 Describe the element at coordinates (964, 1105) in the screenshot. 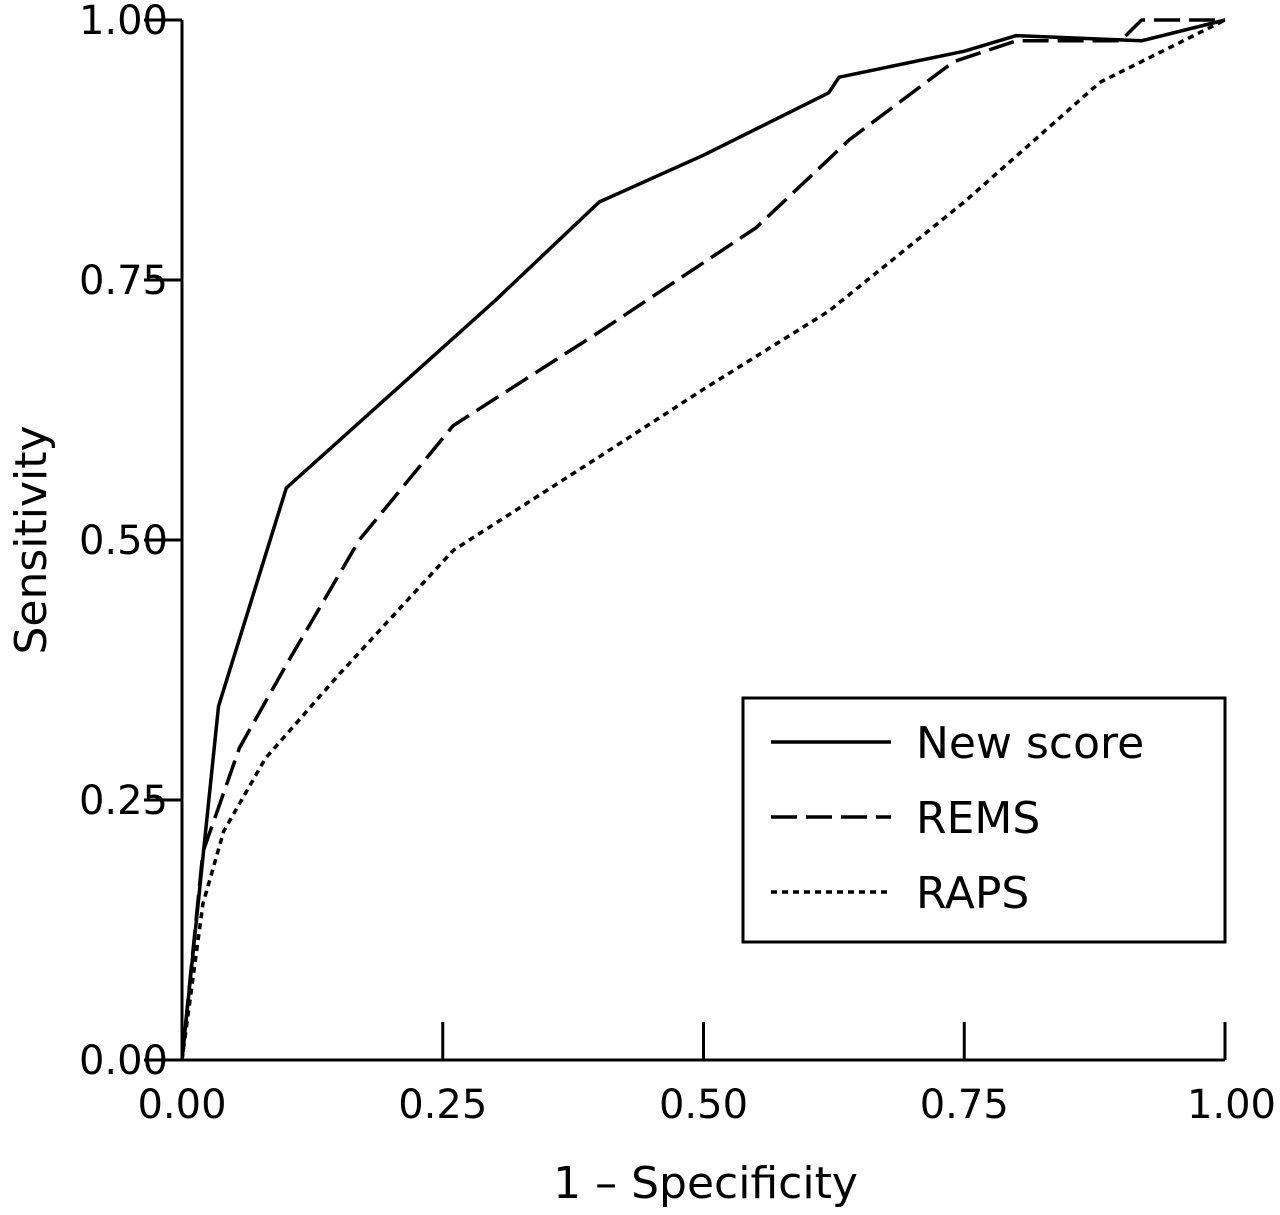

I see `x-tick-label: 0.75` at that location.